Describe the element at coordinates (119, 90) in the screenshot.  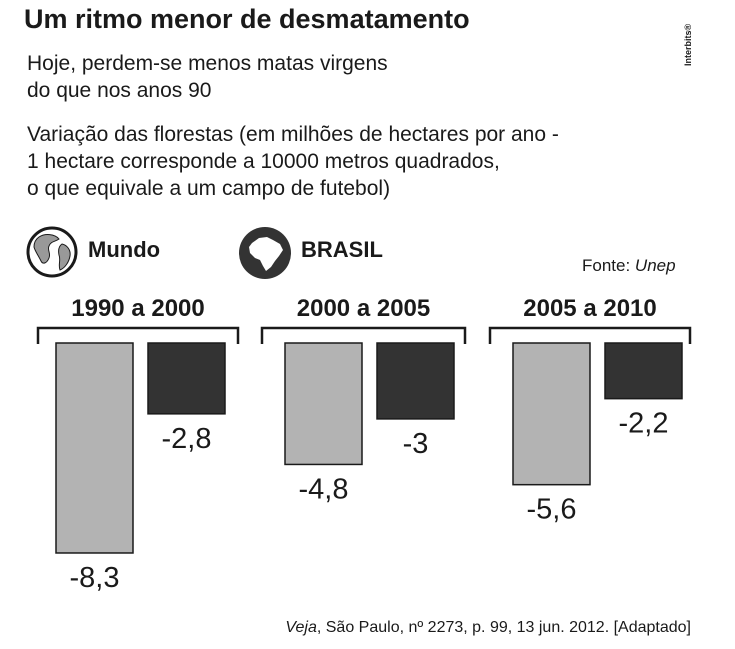
I see `subtitle-line-2: do que nos anos 90` at that location.